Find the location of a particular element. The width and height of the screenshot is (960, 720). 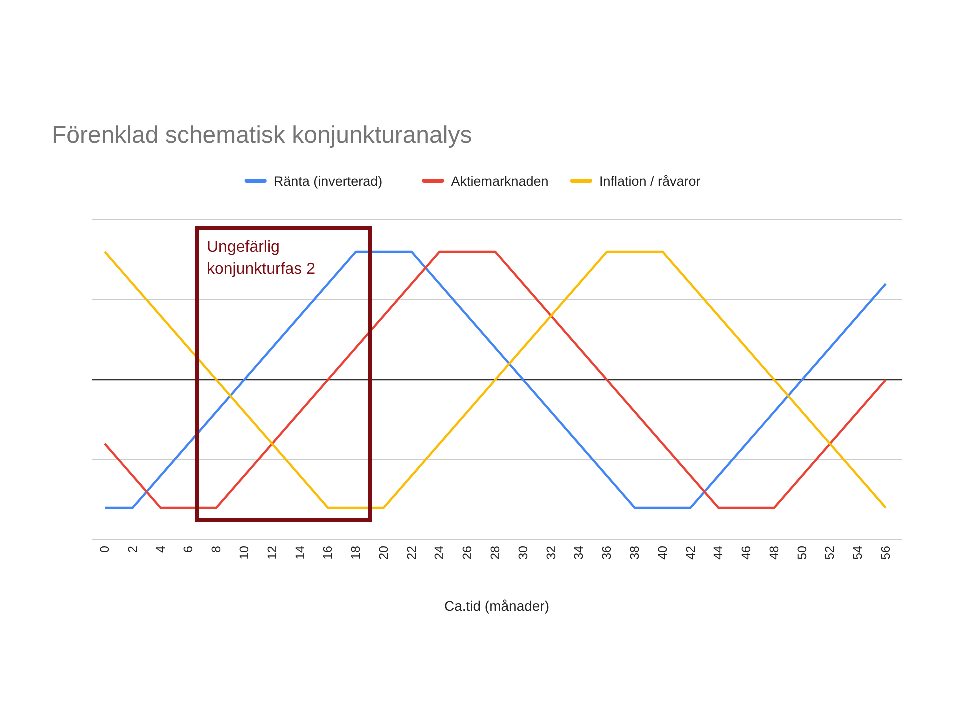

x-tick-label: 12 is located at coordinates (272, 553).